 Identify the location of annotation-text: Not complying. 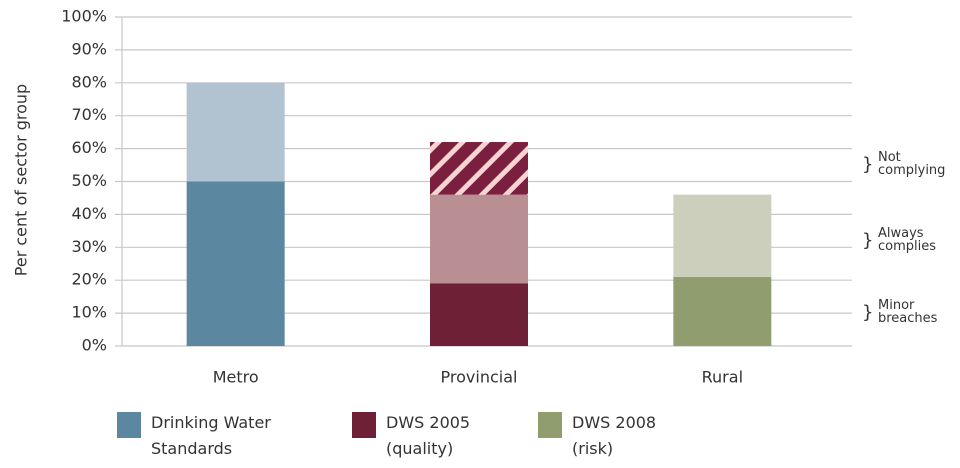
(912, 164).